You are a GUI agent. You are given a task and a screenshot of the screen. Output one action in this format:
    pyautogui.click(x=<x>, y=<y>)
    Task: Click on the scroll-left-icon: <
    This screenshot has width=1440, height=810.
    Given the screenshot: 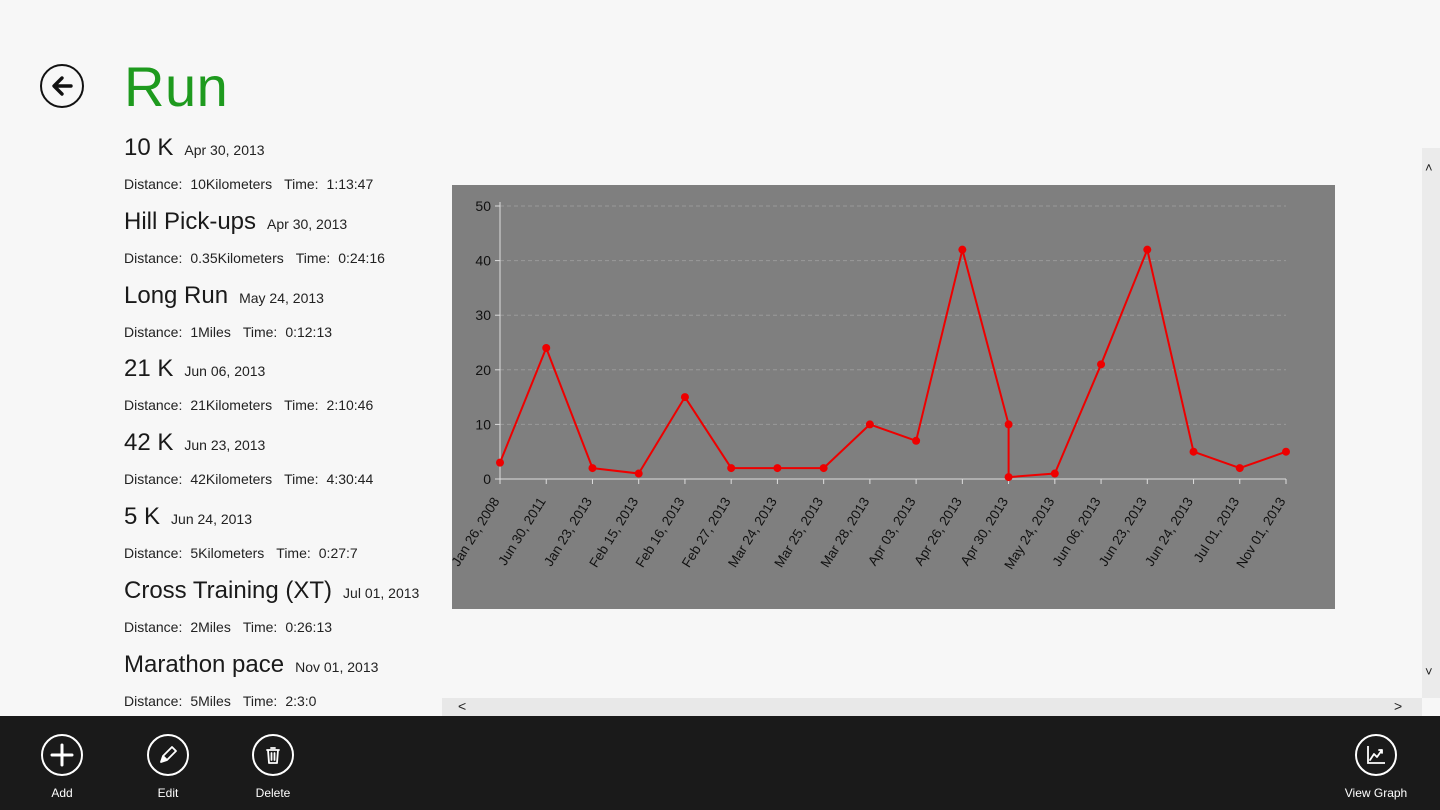 What is the action you would take?
    pyautogui.click(x=462, y=706)
    